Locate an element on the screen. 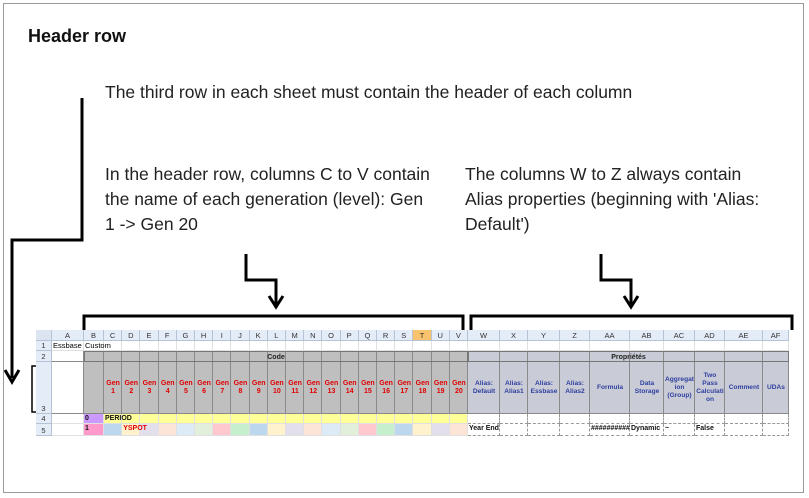 This screenshot has height=498, width=809. header-cell: Gen 3 is located at coordinates (149, 387).